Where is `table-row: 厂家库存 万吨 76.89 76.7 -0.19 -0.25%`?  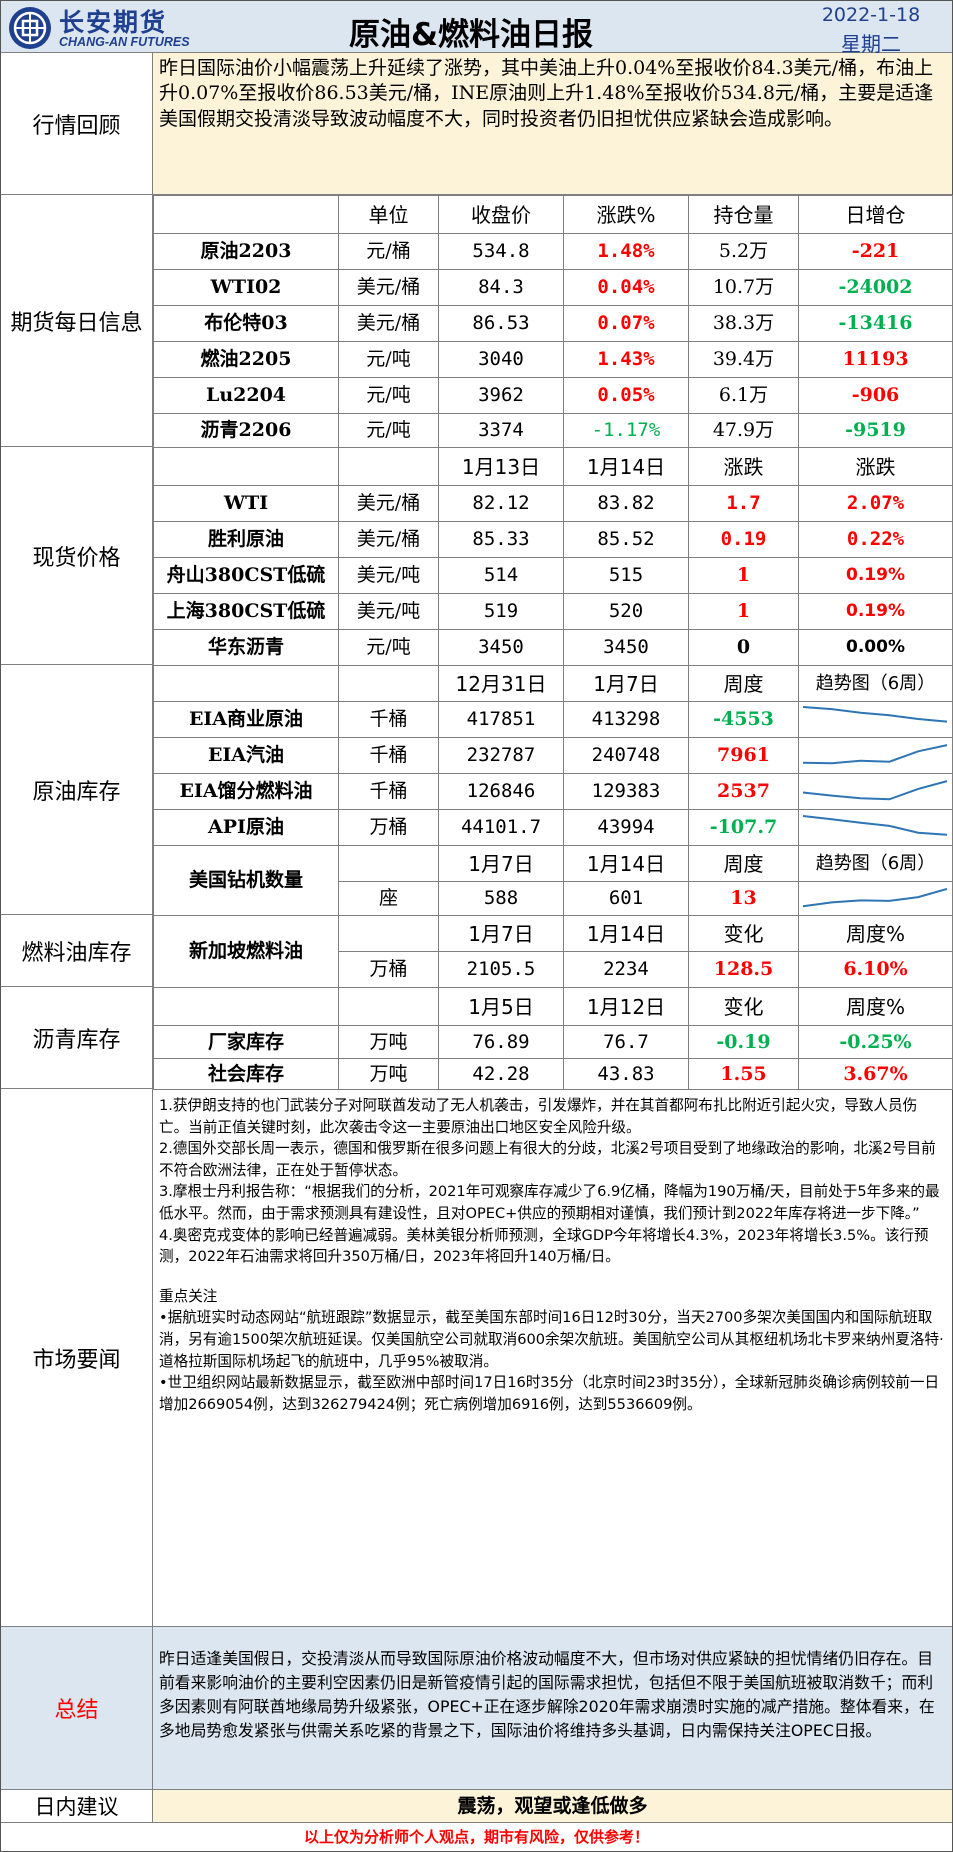
table-row: 厂家库存 万吨 76.89 76.7 -0.19 -0.25% is located at coordinates (553, 1042).